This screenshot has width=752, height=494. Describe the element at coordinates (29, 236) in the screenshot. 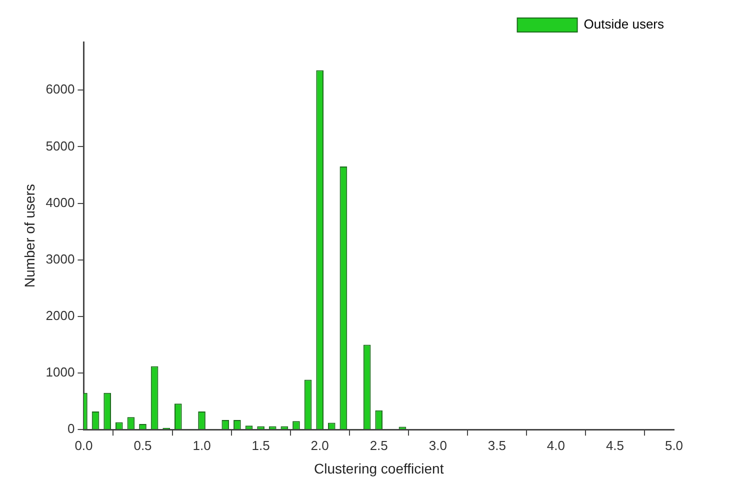

I see `y-axis-title: Number of users` at that location.